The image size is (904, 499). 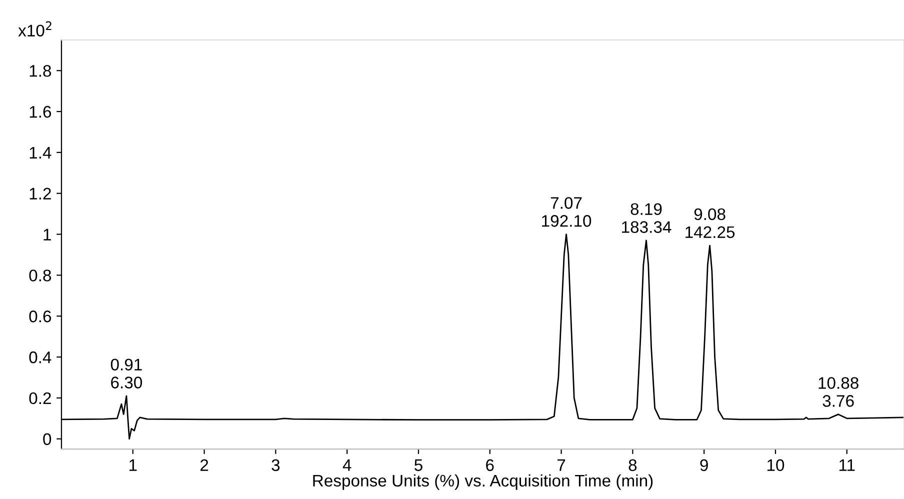 I want to click on x-tick-label: 11, so click(x=847, y=465).